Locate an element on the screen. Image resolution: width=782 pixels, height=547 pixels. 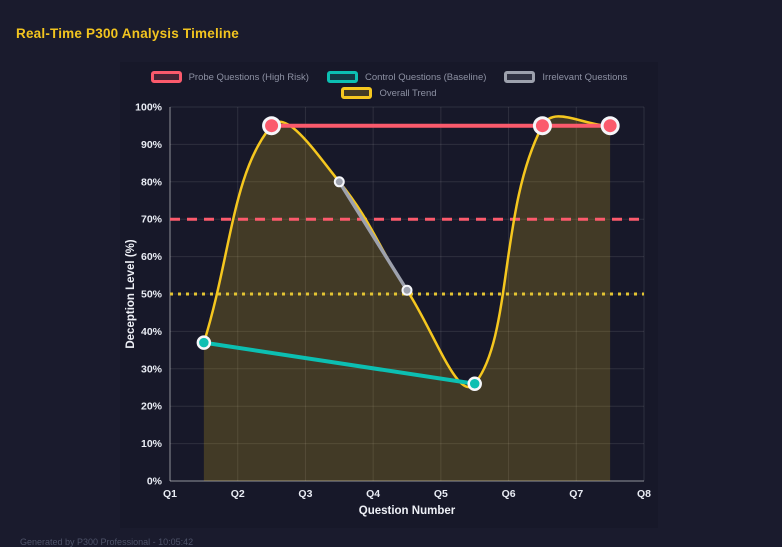
legend-item-probe: Probe Questions (High Risk) is located at coordinates (229, 77).